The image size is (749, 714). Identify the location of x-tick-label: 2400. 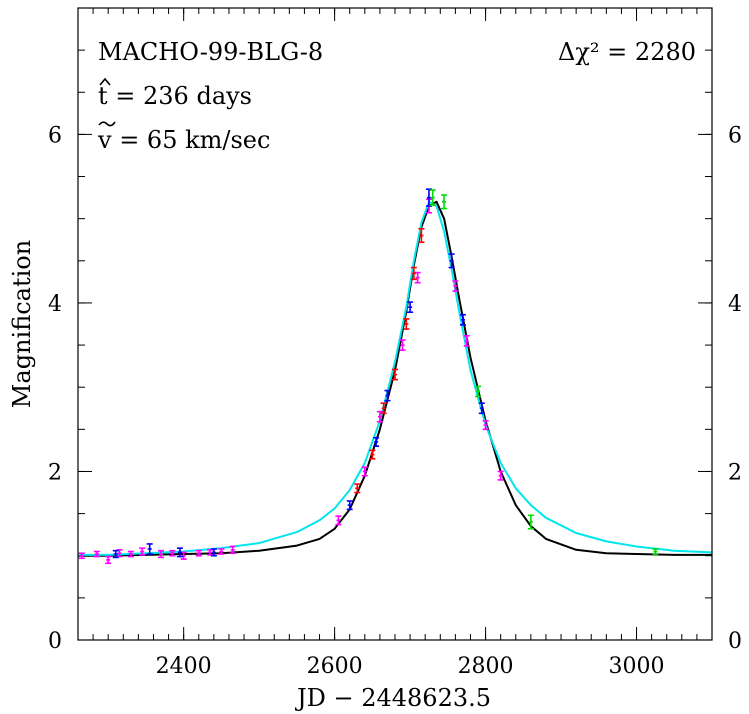
(184, 666).